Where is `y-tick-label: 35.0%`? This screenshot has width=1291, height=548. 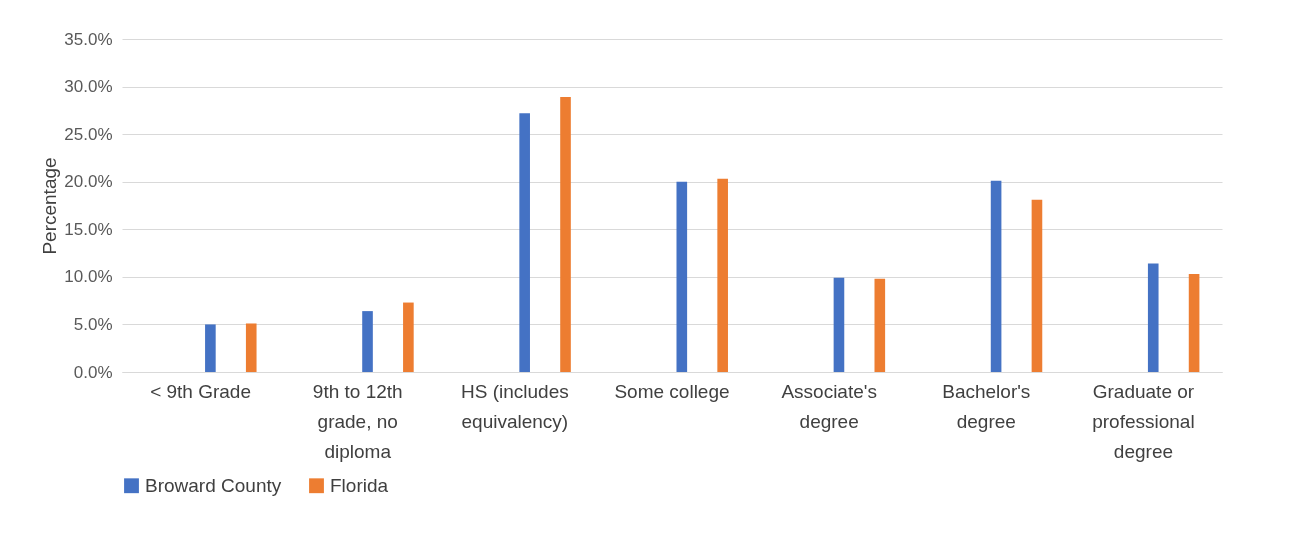
y-tick-label: 35.0% is located at coordinates (88, 39).